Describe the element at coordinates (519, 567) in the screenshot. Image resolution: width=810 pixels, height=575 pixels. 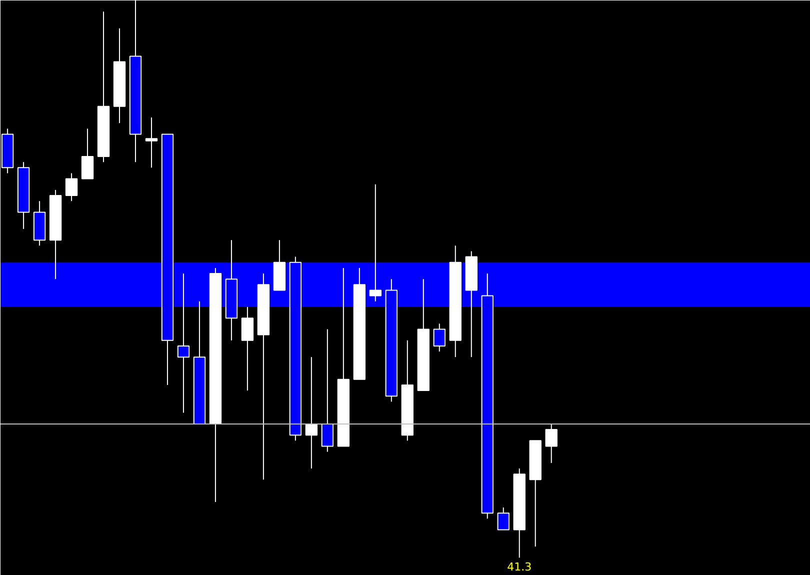
I see `text: 41.3` at that location.